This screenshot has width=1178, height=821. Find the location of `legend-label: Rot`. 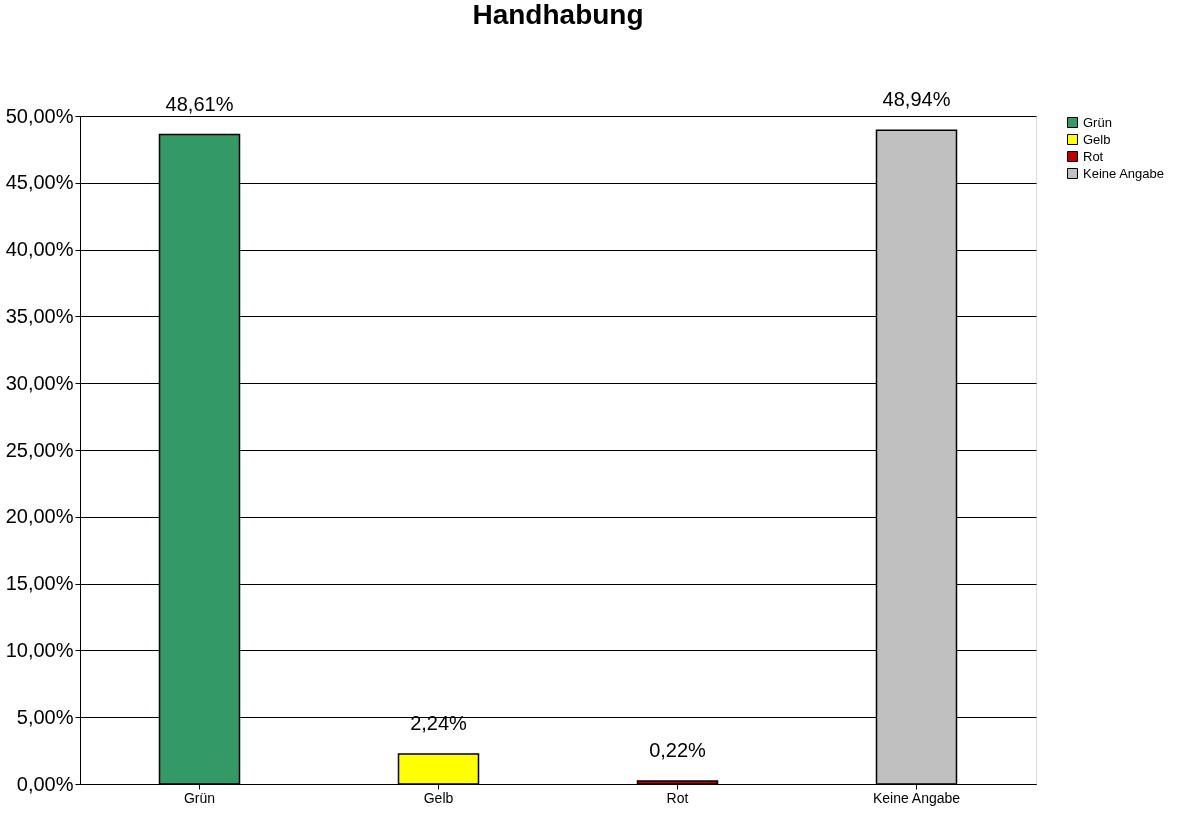

legend-label: Rot is located at coordinates (1093, 156).